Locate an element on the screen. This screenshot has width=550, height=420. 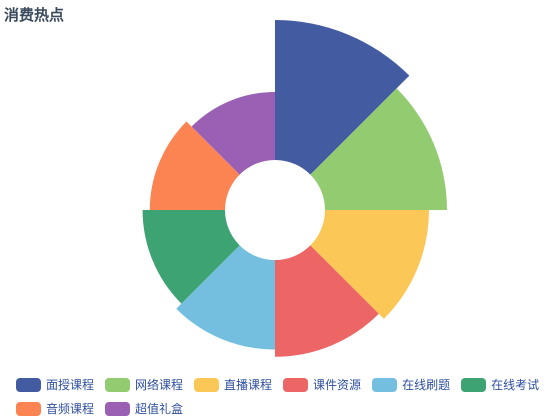
chart-title: 消费热点 is located at coordinates (34, 15).